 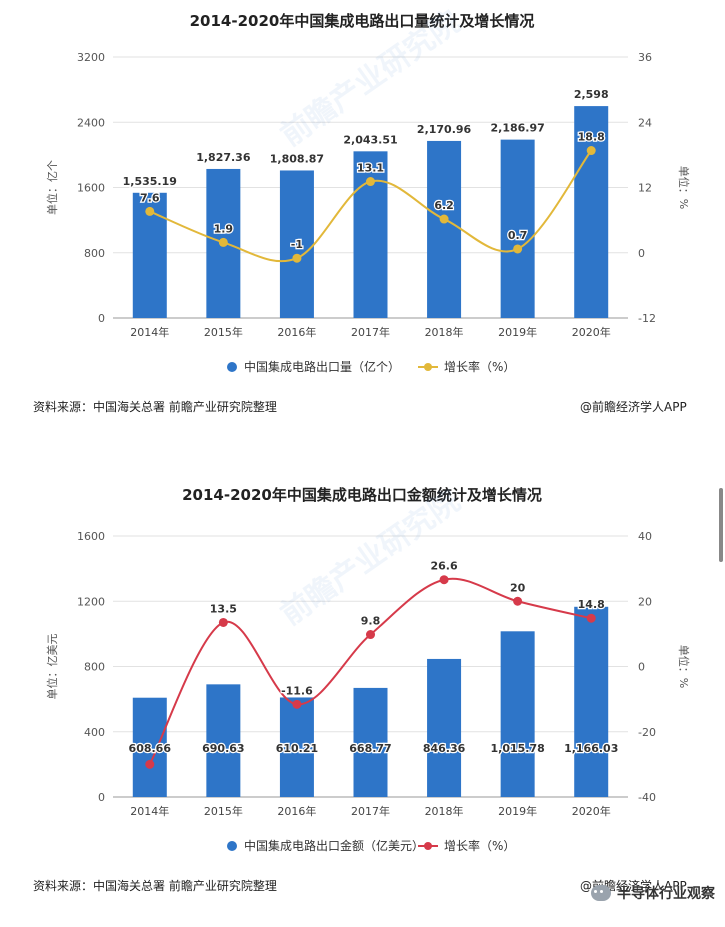 What do you see at coordinates (633, 407) in the screenshot?
I see `brand-note-1: @前瞻经济学人APP` at bounding box center [633, 407].